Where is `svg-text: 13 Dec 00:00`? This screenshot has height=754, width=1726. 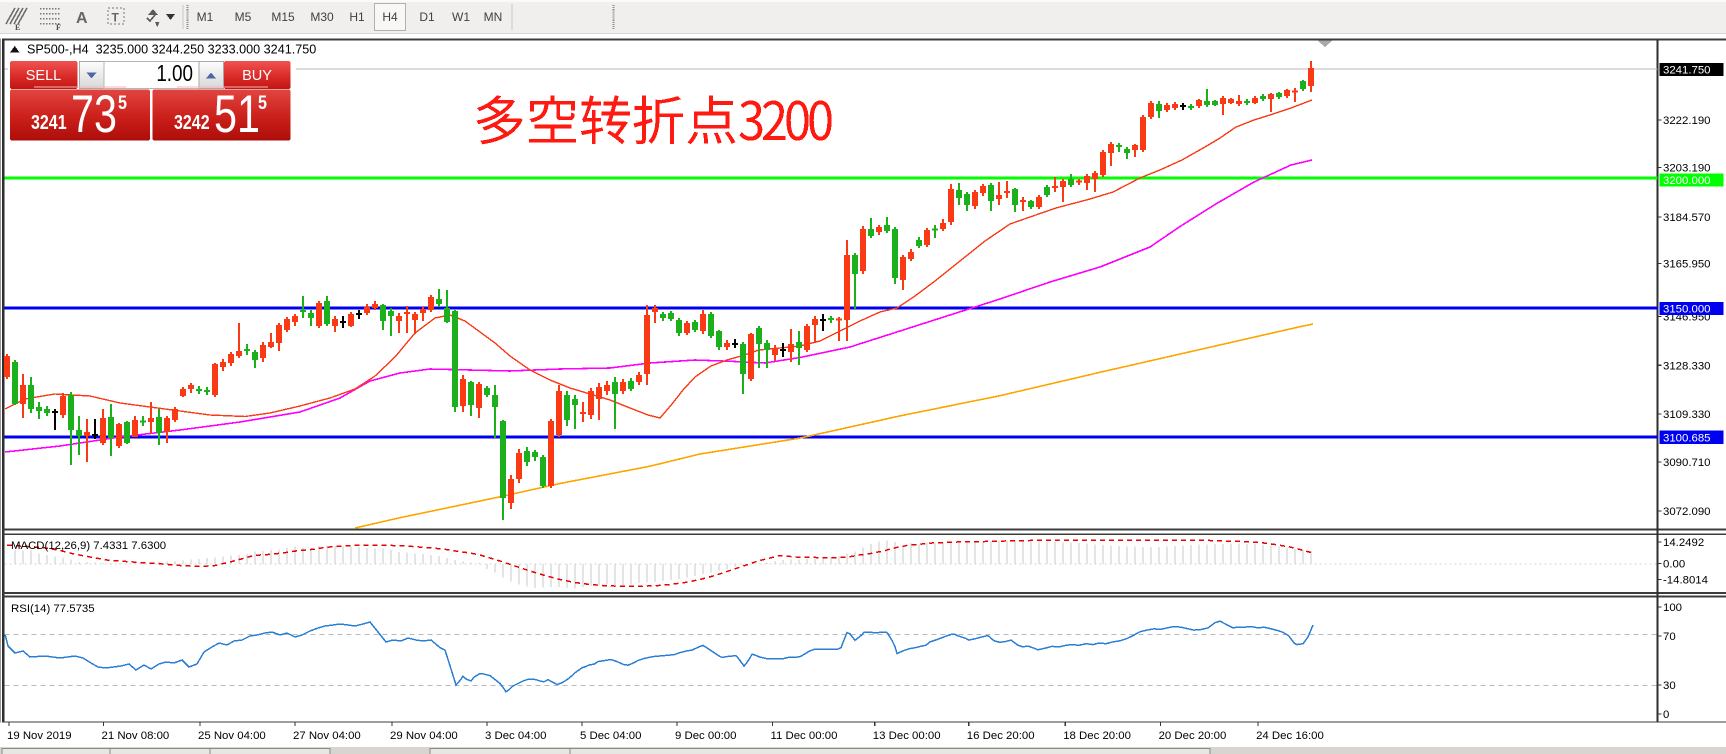
svg-text: 13 Dec 00:00 is located at coordinates (907, 736).